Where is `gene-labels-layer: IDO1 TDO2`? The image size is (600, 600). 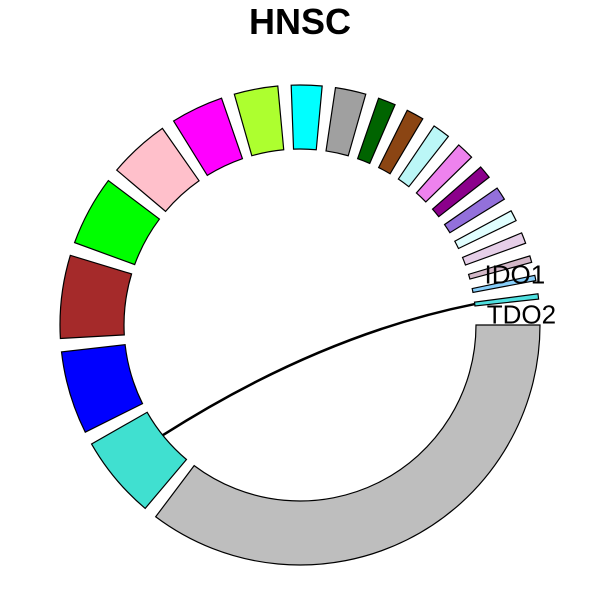
gene-labels-layer: IDO1 TDO2 is located at coordinates (520, 294).